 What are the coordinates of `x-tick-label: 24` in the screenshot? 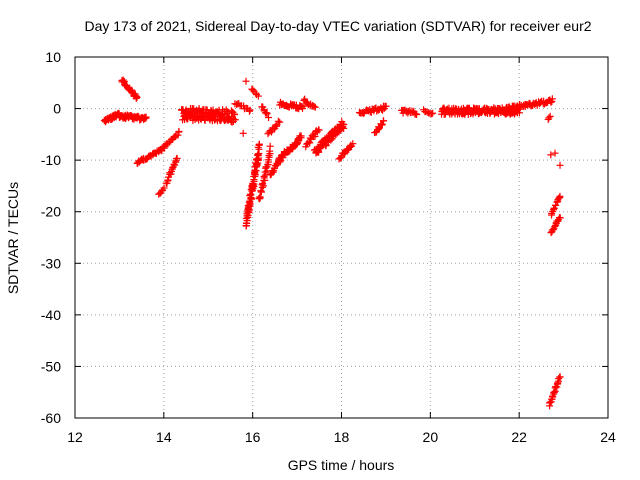 It's located at (608, 437).